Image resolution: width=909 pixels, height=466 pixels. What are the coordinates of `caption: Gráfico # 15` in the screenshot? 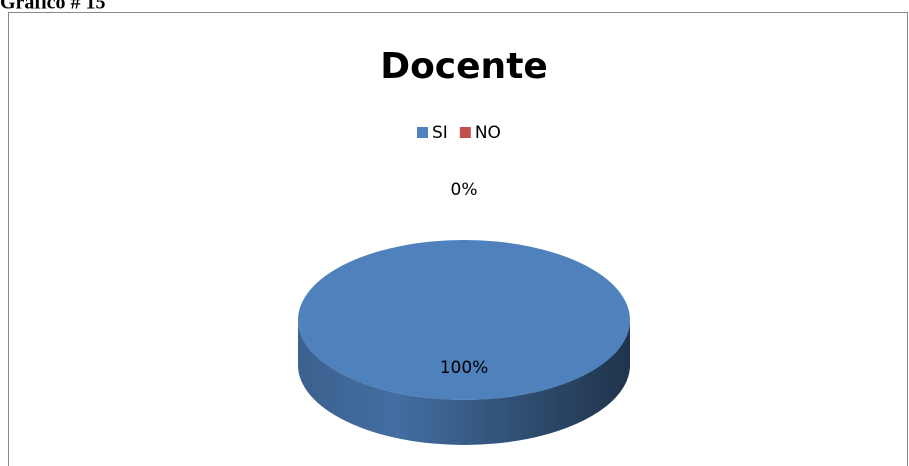 It's located at (53, 7).